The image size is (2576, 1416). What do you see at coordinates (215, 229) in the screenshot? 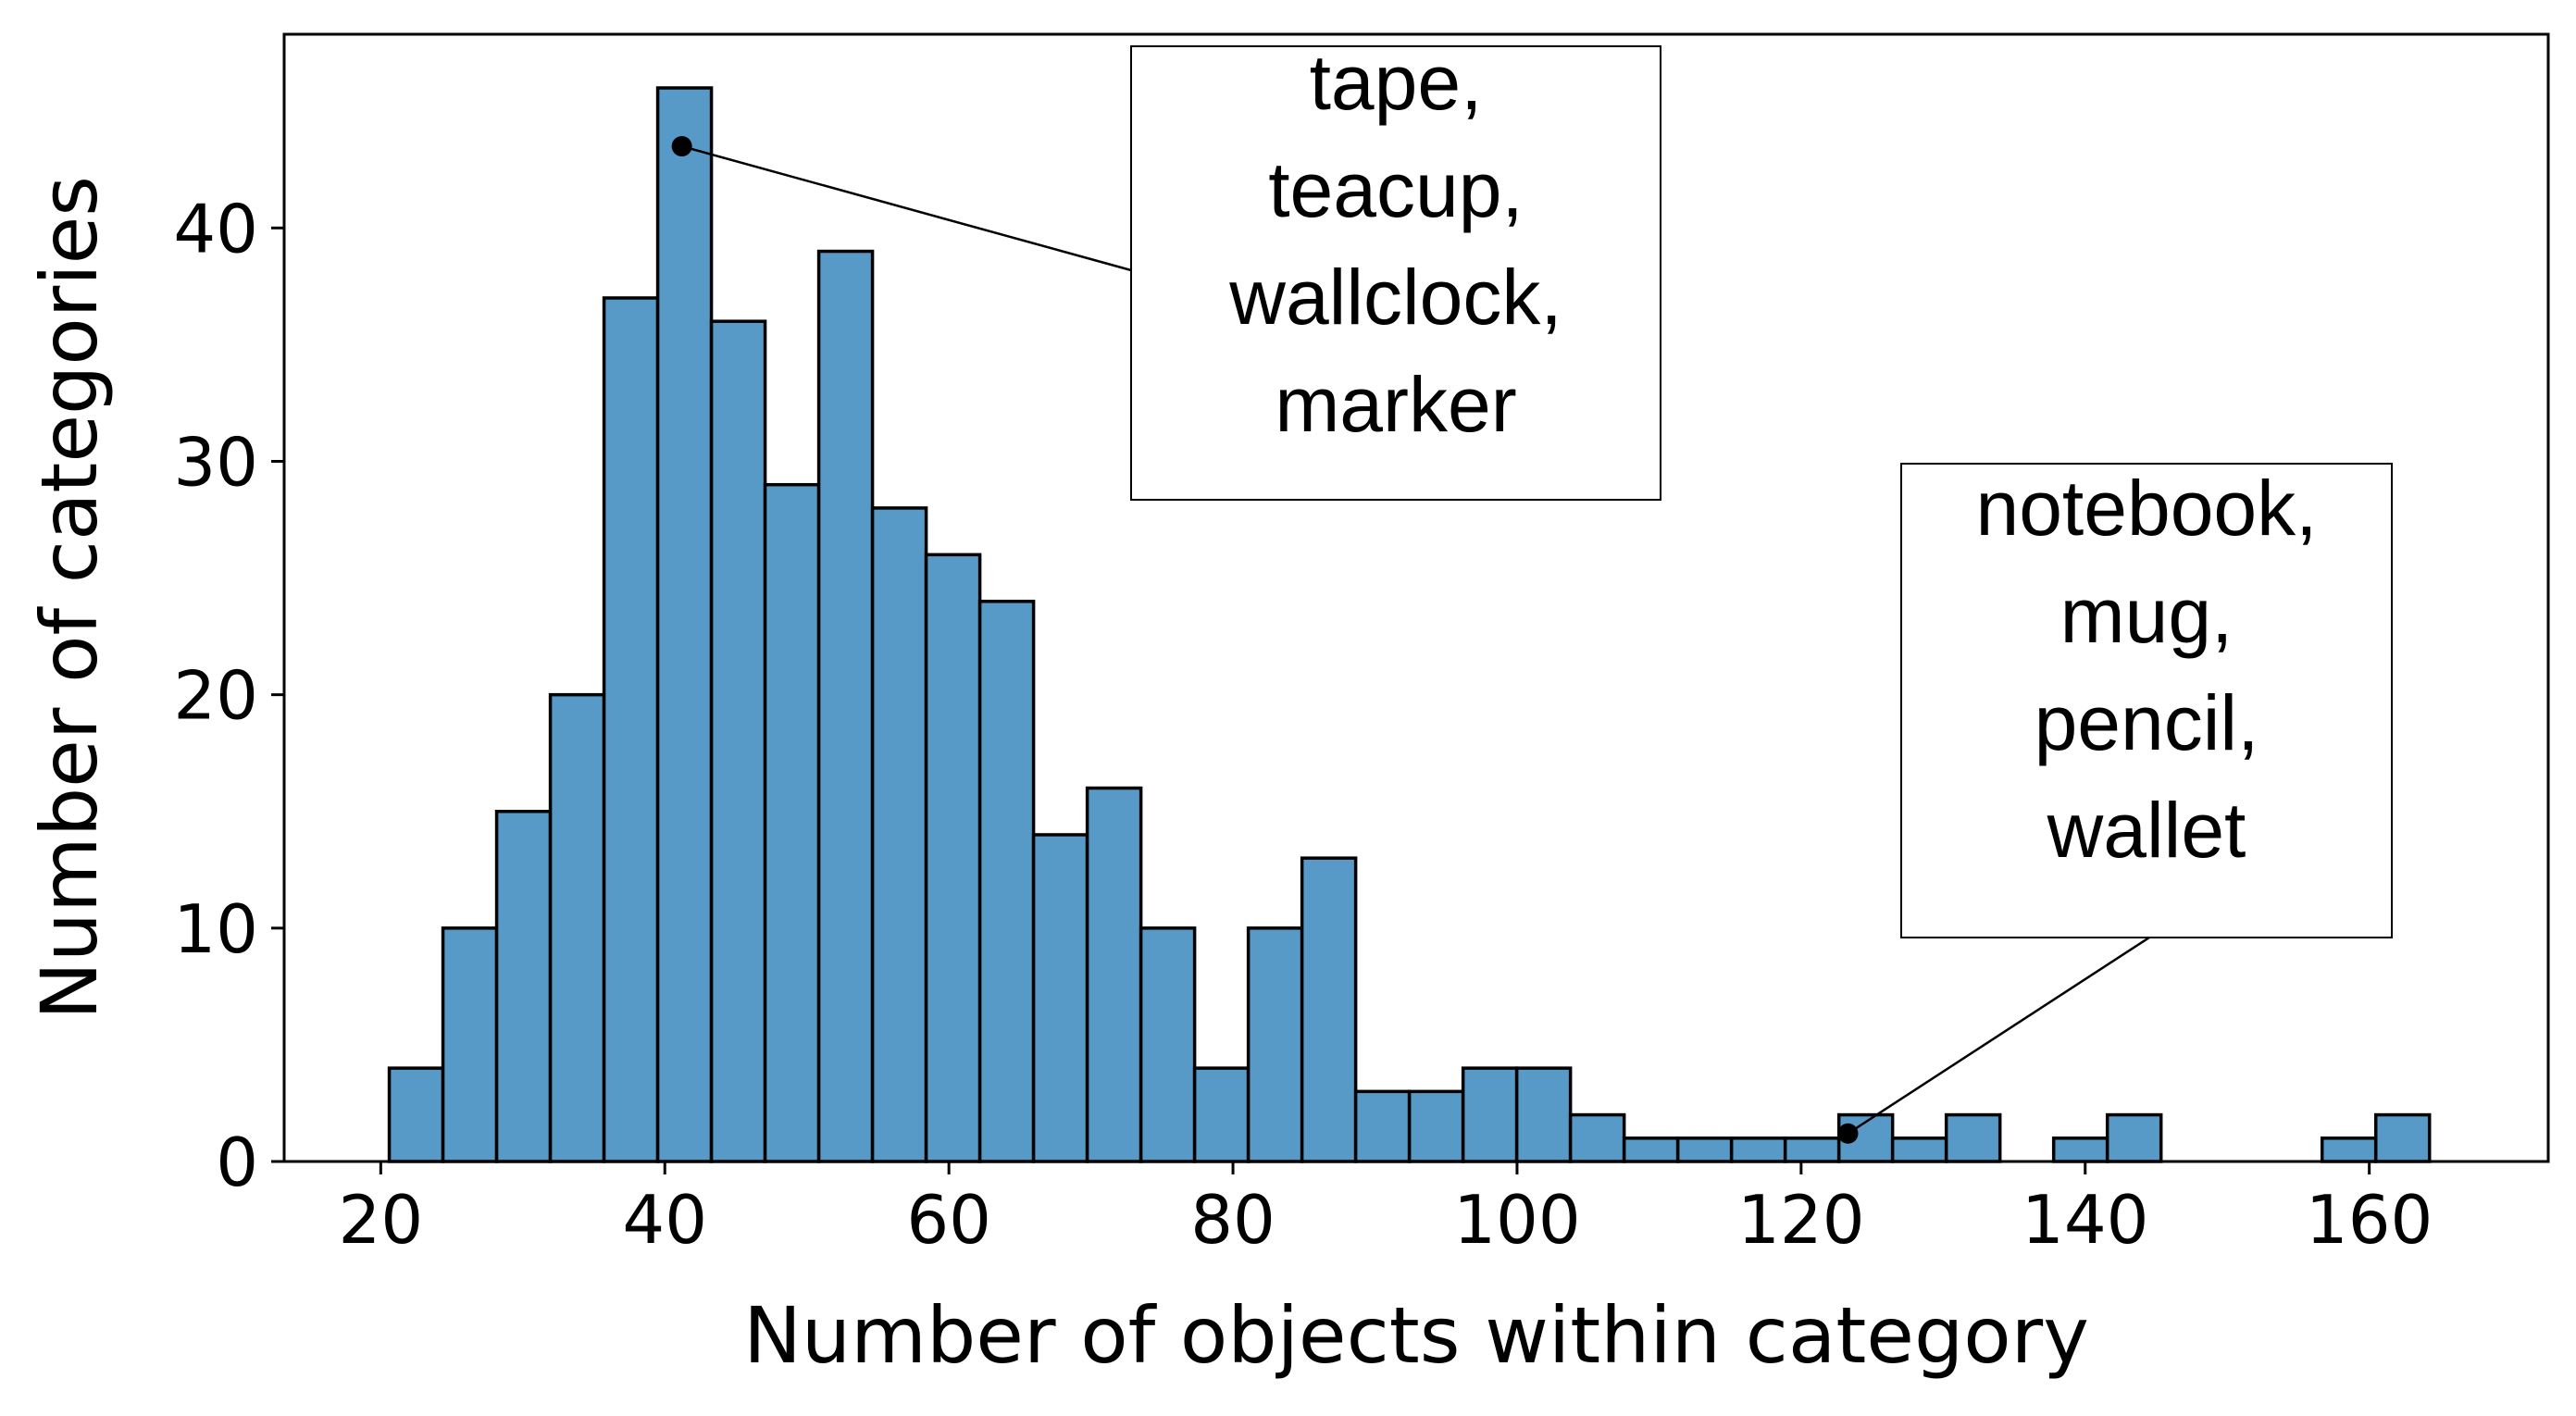
I see `y-tick-label: 40` at bounding box center [215, 229].